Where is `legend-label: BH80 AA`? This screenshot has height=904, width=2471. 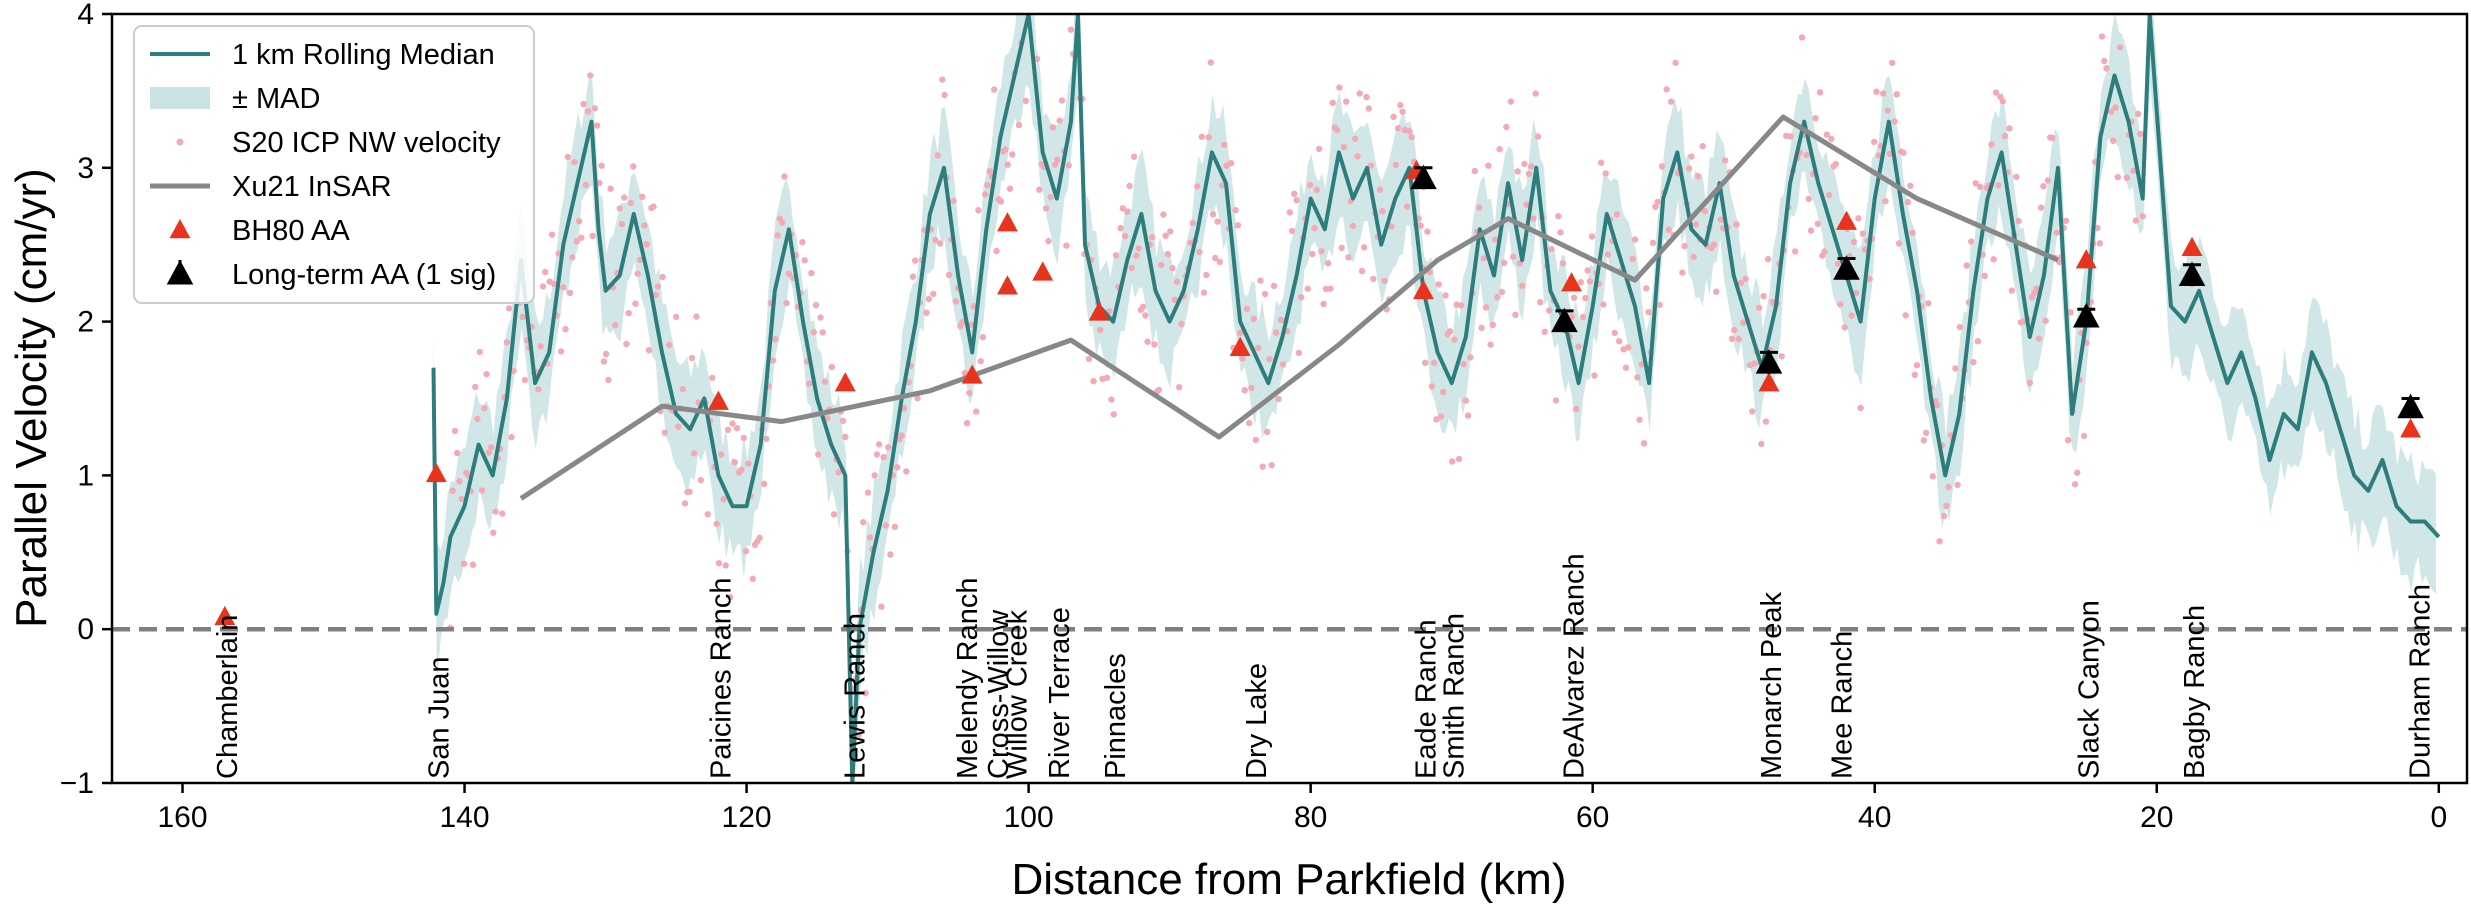
legend-label: BH80 AA is located at coordinates (291, 231).